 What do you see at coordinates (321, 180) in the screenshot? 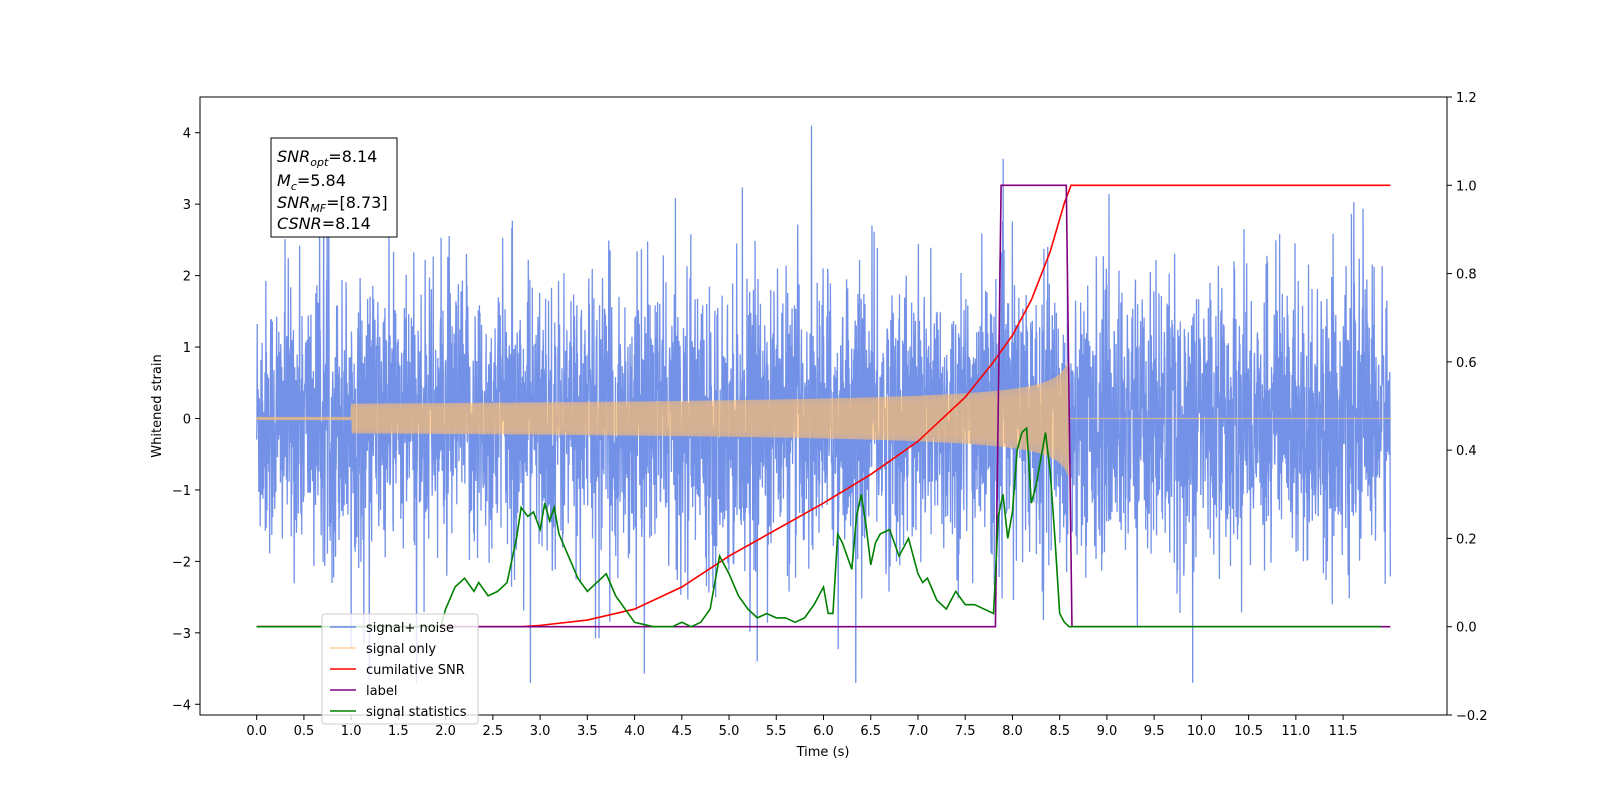
I see `mc-value: =5.84` at bounding box center [321, 180].